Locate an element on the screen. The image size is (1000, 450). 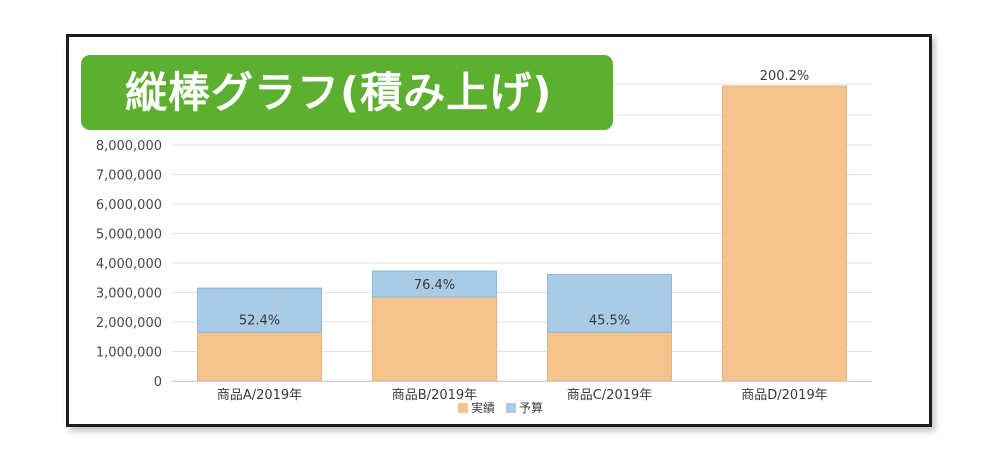
y-tick-label: 3,000,000 is located at coordinates (129, 294).